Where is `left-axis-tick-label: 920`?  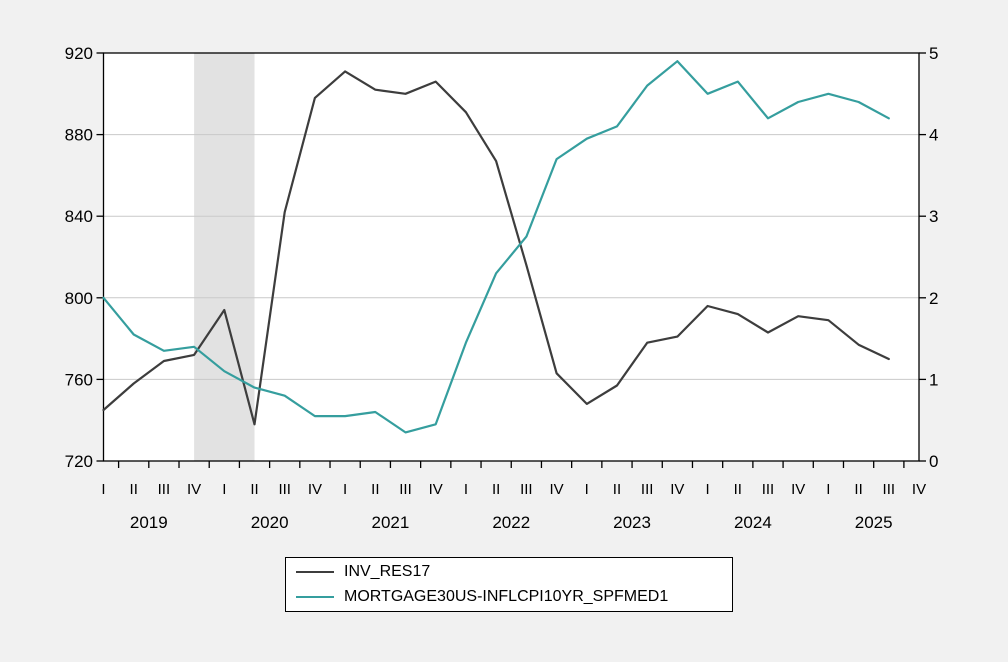
left-axis-tick-label: 920 is located at coordinates (79, 53).